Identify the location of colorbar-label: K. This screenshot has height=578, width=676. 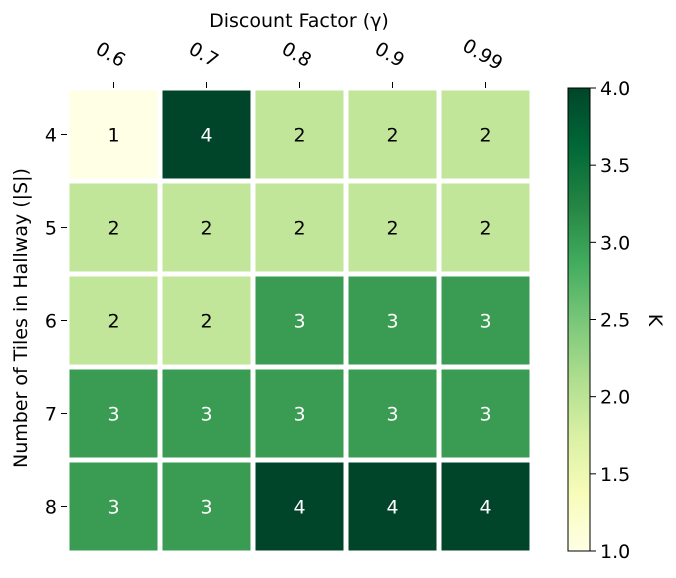
(655, 320).